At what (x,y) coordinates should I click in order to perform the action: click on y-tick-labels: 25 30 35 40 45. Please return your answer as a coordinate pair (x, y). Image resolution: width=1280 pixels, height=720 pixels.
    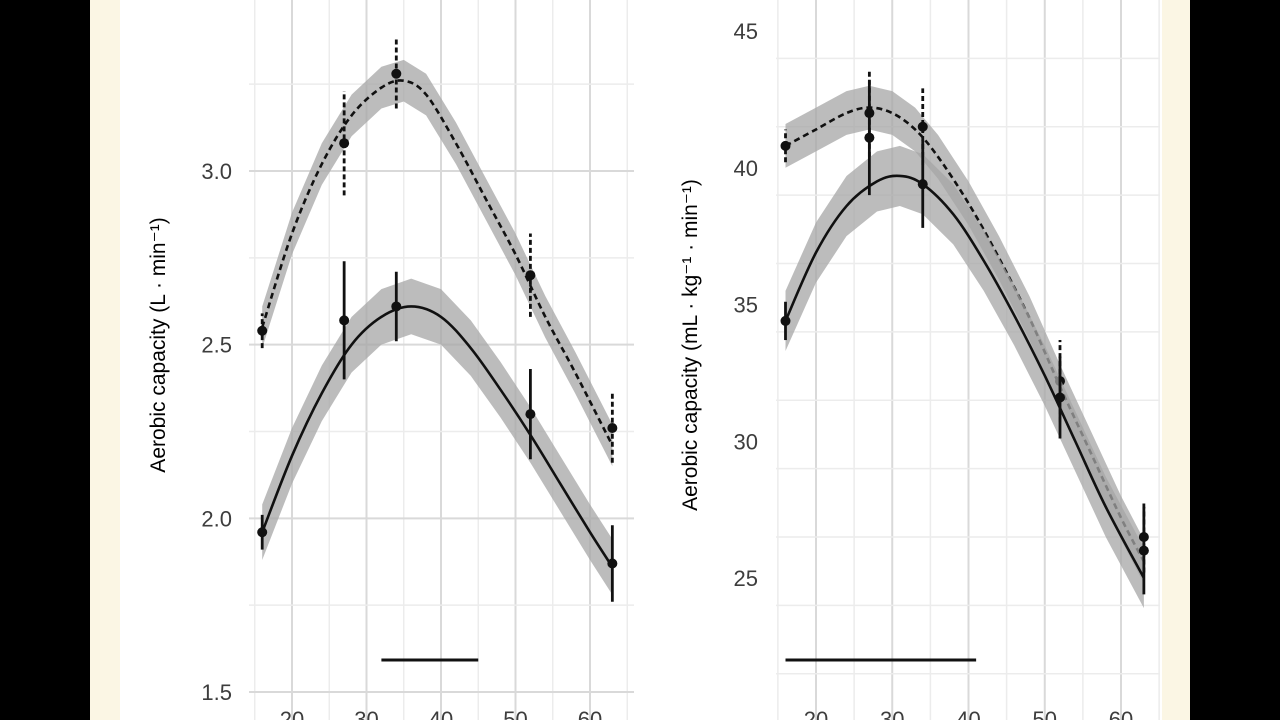
    Looking at the image, I should click on (746, 305).